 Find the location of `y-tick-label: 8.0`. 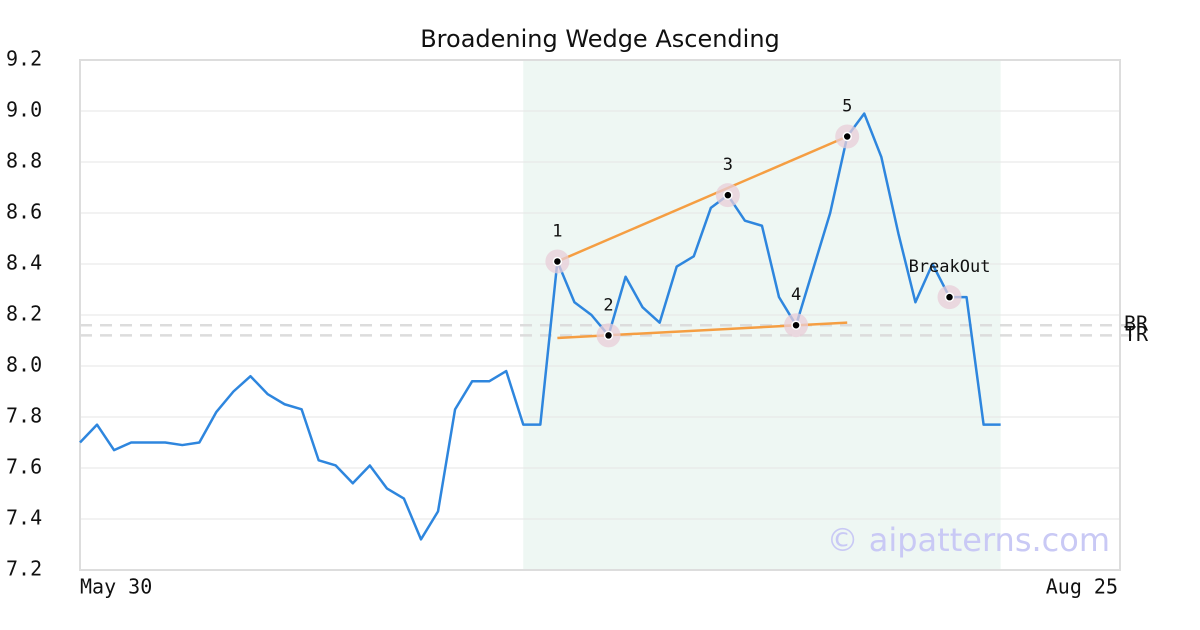

y-tick-label: 8.0 is located at coordinates (24, 365).